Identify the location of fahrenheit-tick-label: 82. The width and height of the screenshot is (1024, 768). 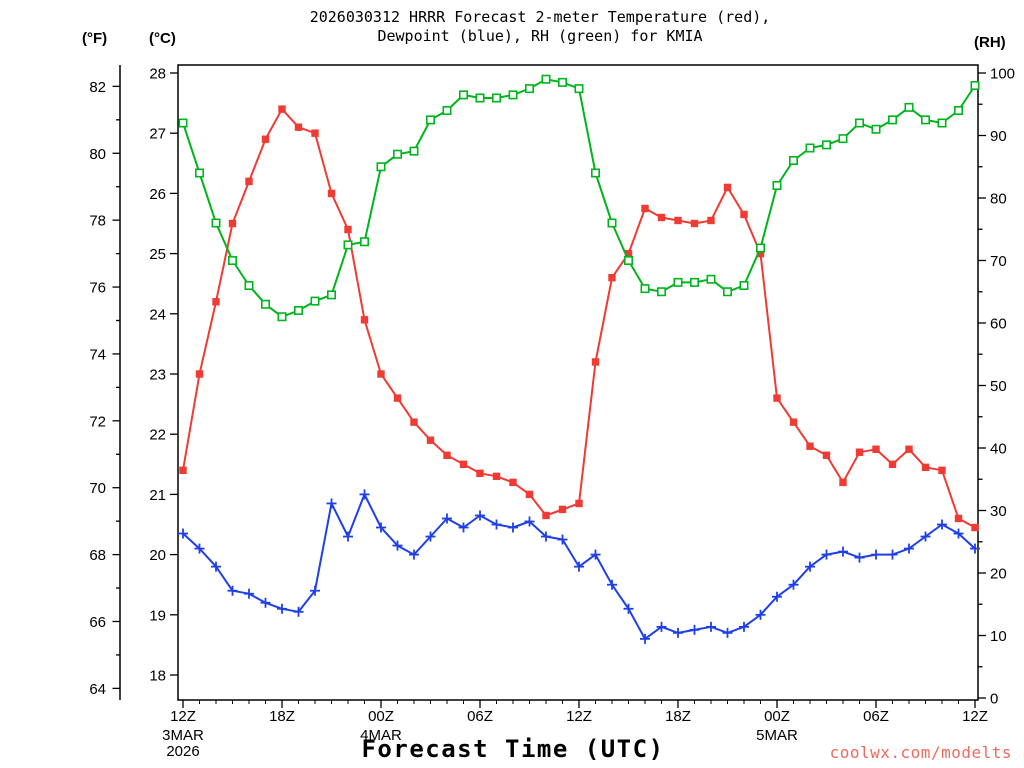
(97, 87).